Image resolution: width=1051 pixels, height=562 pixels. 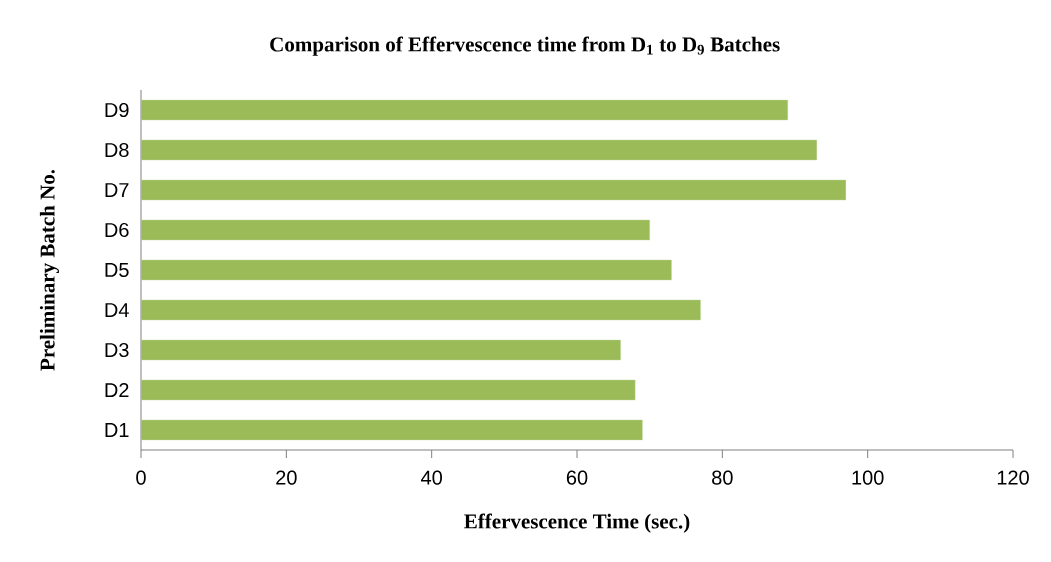 What do you see at coordinates (117, 150) in the screenshot?
I see `y-tick-label: D8` at bounding box center [117, 150].